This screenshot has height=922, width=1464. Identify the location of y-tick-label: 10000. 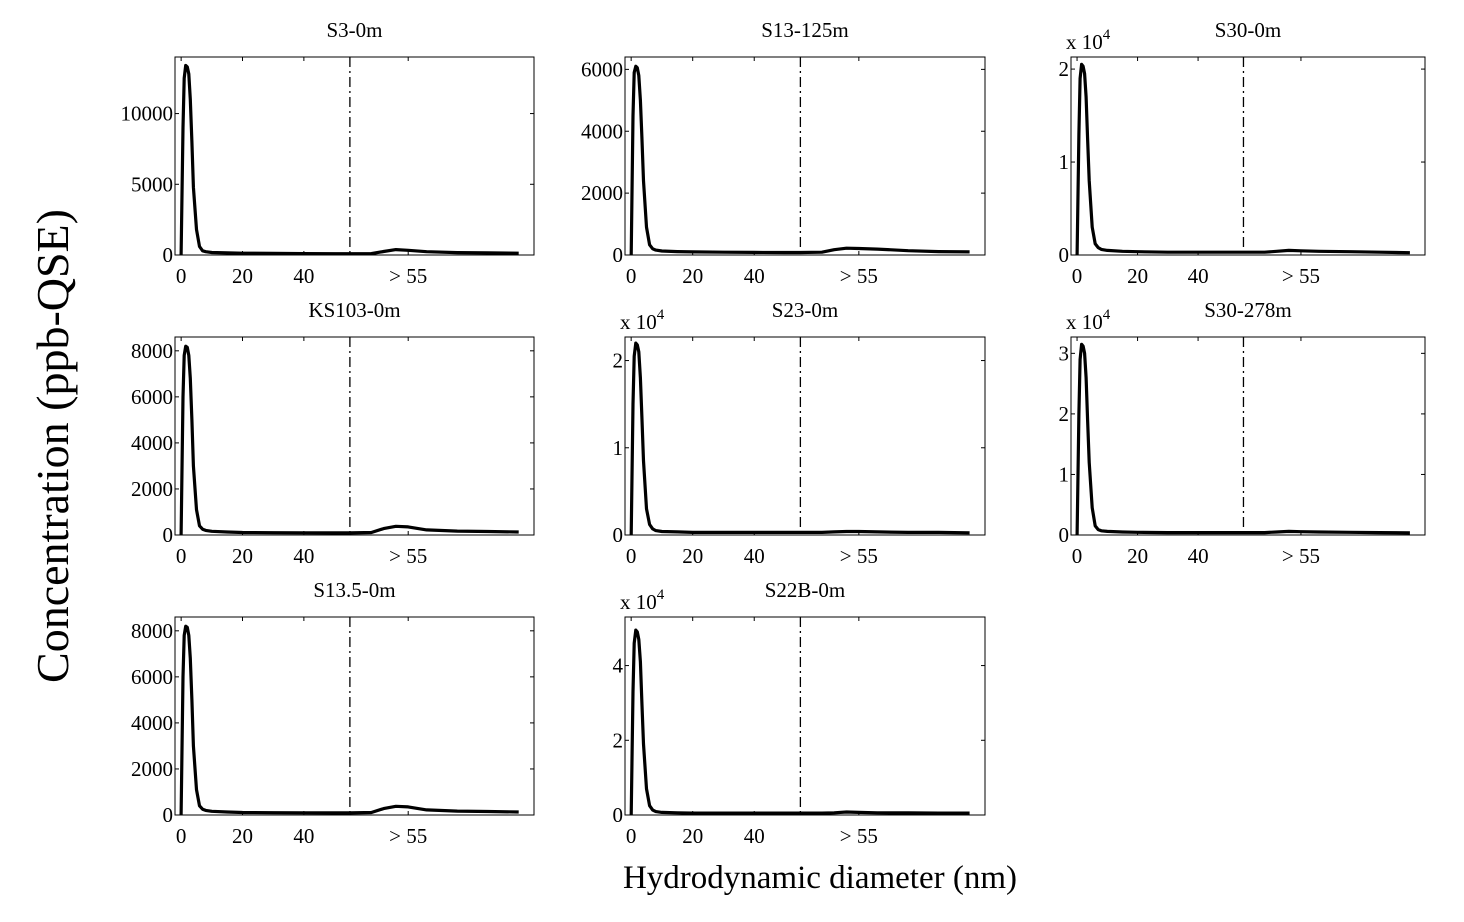
(147, 114).